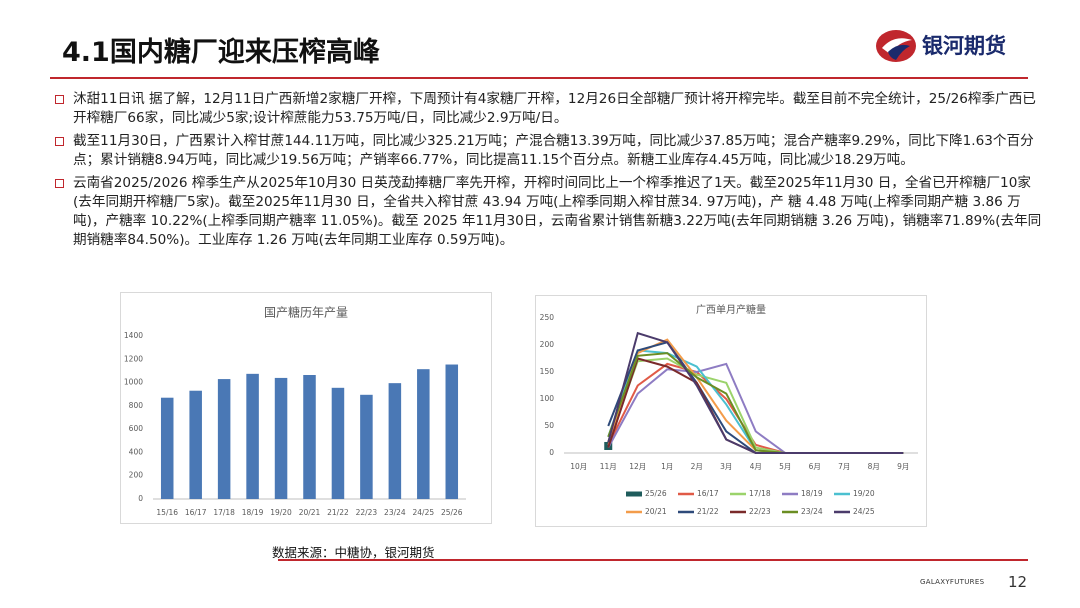 The image size is (1080, 608). I want to click on y-tick-label: 1200, so click(133, 358).